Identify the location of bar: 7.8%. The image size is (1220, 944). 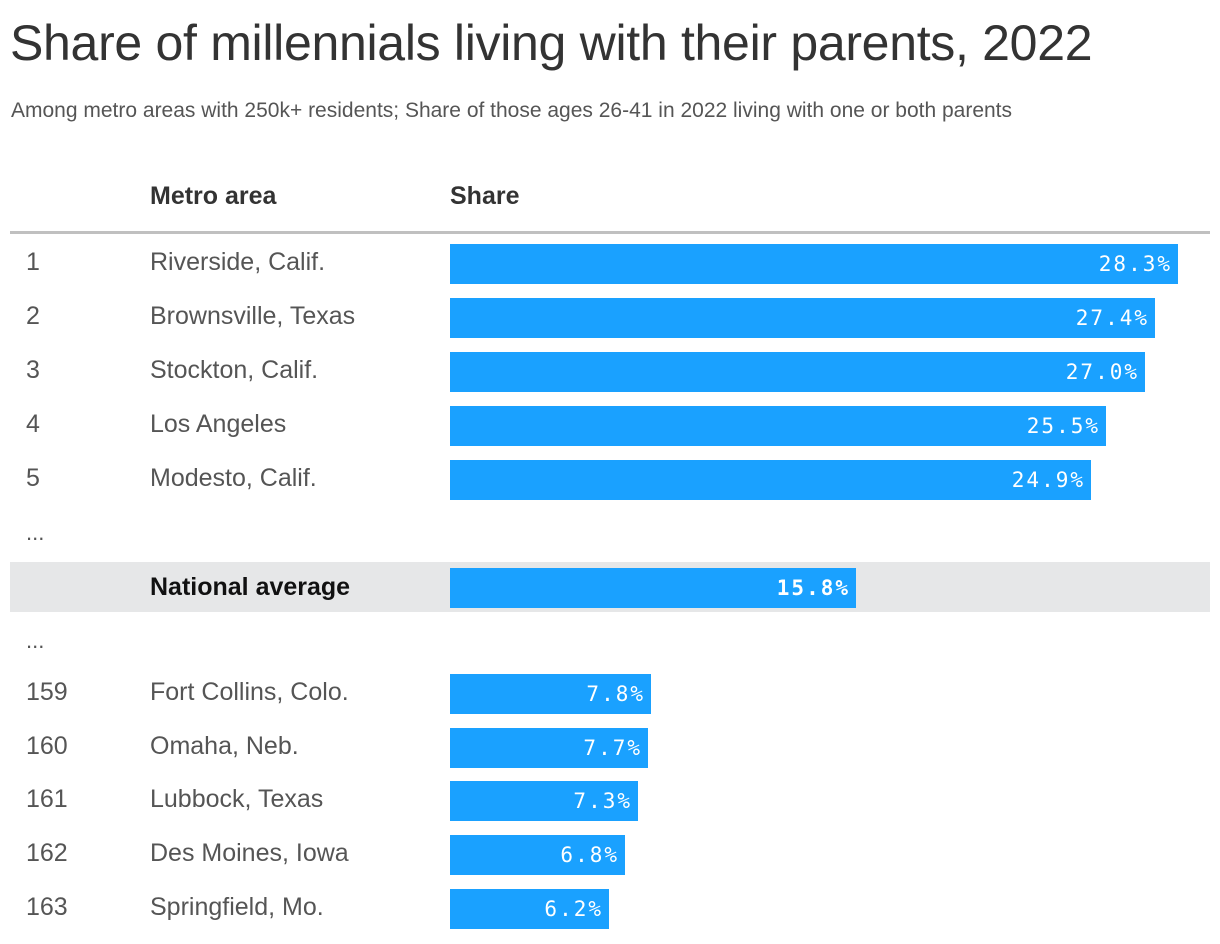
(550, 694).